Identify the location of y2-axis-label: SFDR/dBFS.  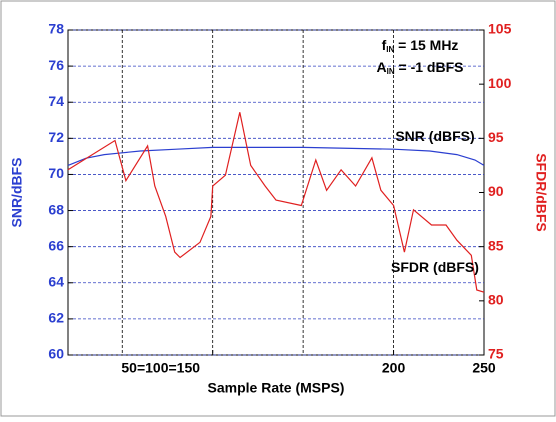
(541, 192).